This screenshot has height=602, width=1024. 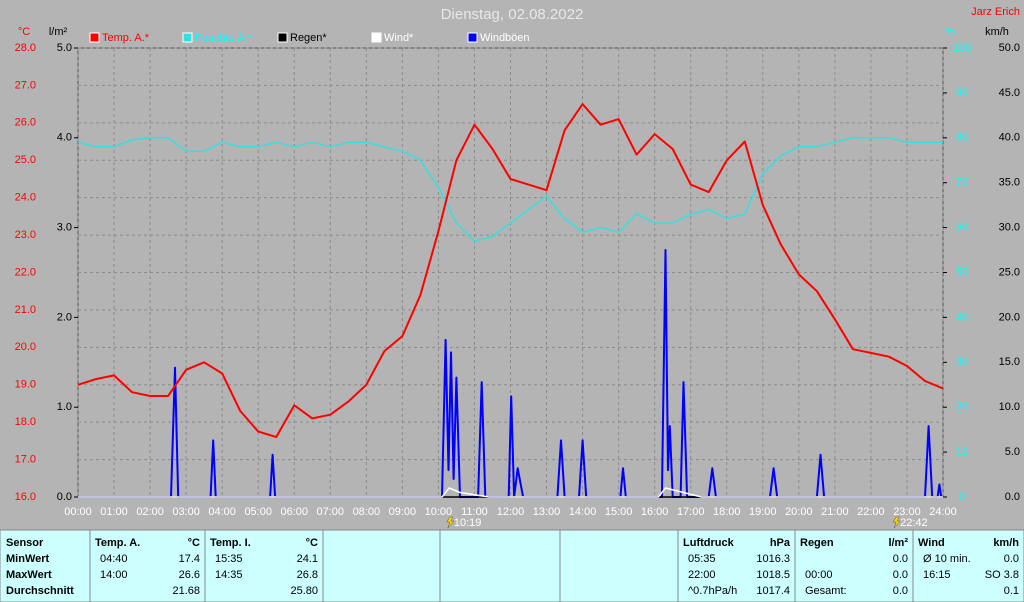 What do you see at coordinates (230, 543) in the screenshot?
I see `block-title: Temp. I.` at bounding box center [230, 543].